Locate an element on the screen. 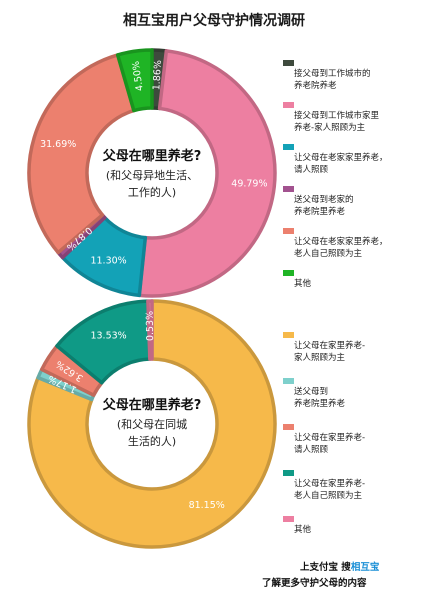 The height and width of the screenshot is (614, 428). footer-line-2: 了解更多守护父母的内容 is located at coordinates (314, 583).